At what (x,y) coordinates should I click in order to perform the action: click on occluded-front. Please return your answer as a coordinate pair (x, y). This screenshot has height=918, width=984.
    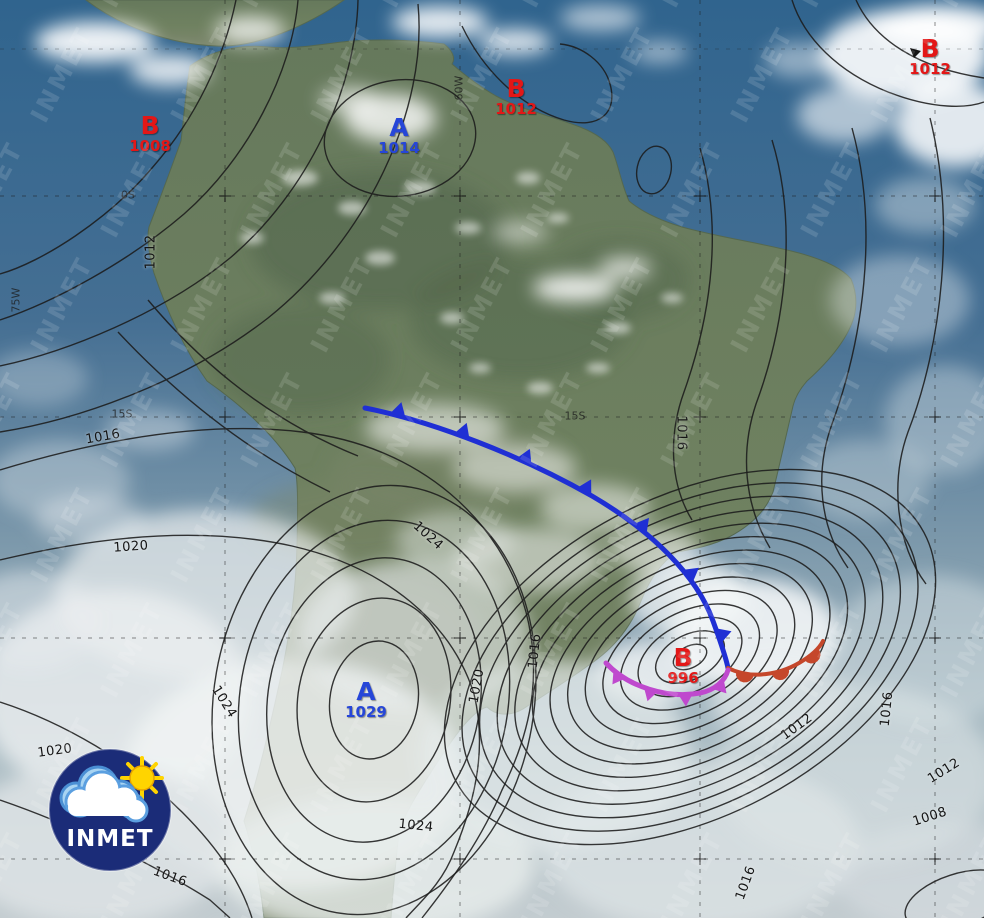
    Looking at the image, I should click on (667, 679).